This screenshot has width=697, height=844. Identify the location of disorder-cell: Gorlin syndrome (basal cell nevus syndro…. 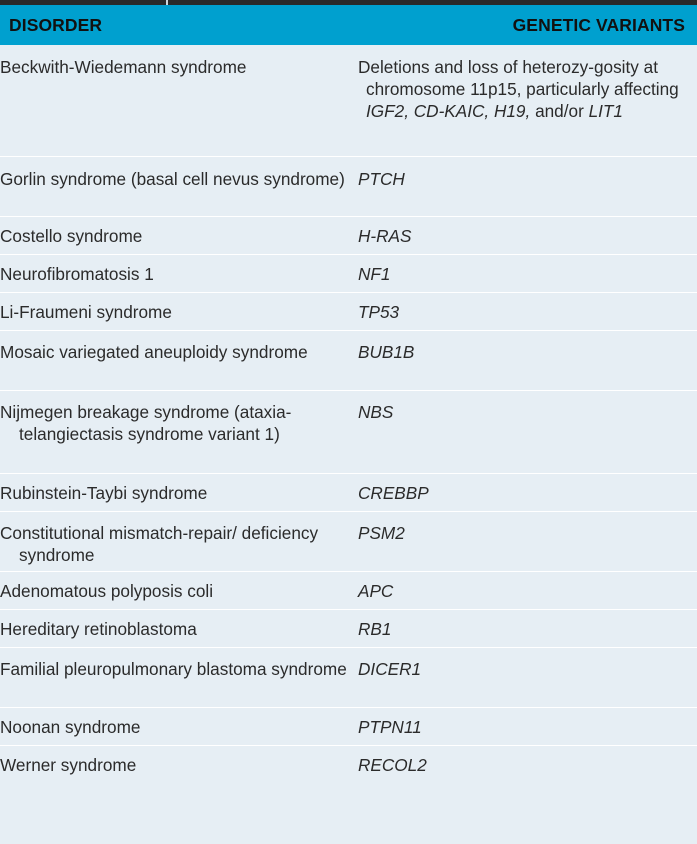
(179, 186).